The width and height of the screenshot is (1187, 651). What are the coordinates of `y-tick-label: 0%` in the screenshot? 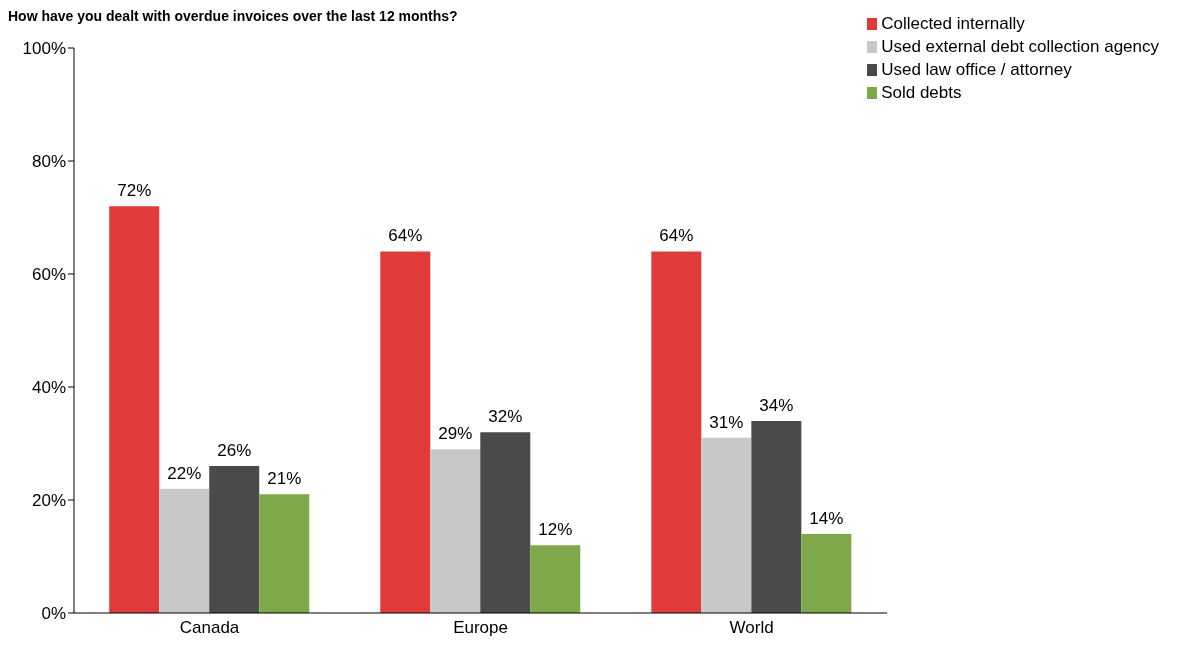 It's located at (53, 614).